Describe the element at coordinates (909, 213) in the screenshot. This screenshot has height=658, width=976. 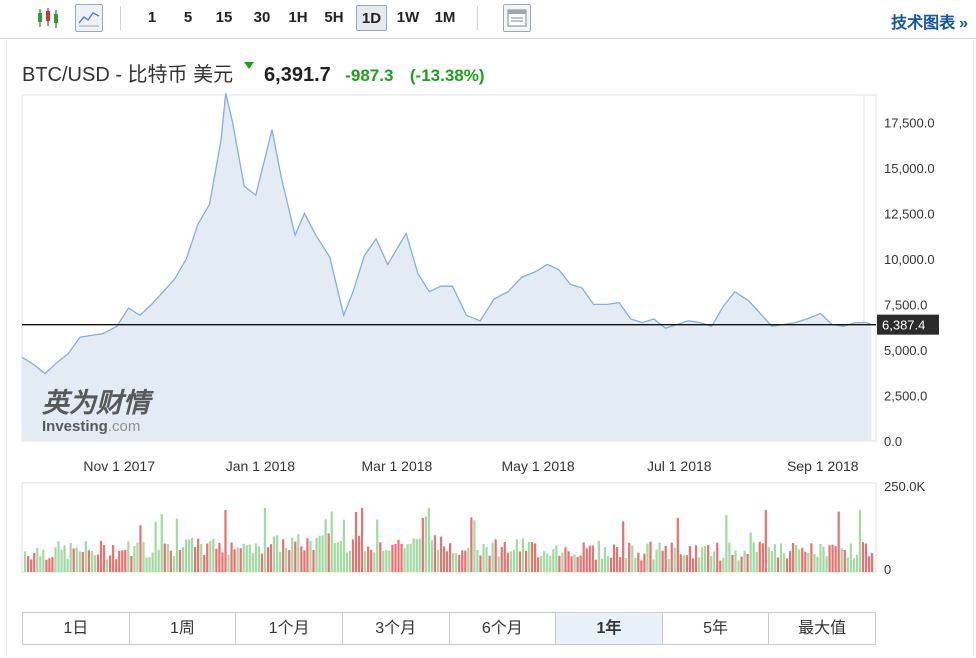
I see `price-tick-label: 12,500.0` at that location.